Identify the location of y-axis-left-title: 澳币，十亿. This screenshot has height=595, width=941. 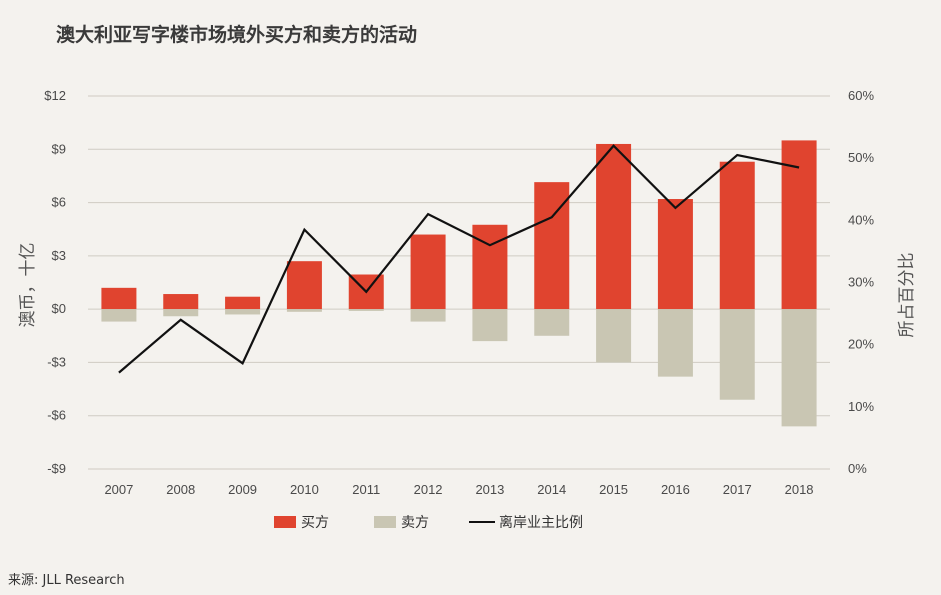
(28, 285).